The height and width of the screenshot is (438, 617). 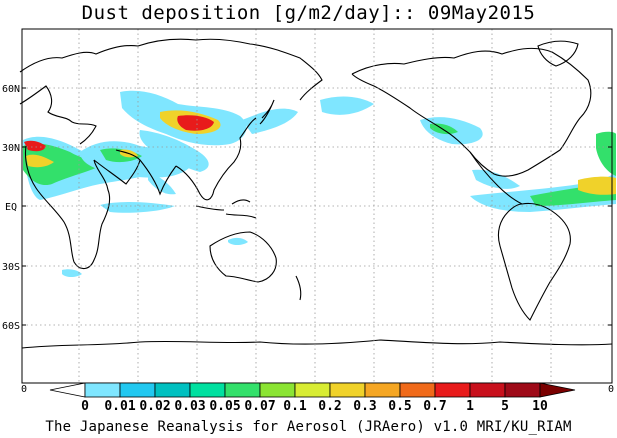 I want to click on colorbar-tick-label: 0.2, so click(x=329, y=406).